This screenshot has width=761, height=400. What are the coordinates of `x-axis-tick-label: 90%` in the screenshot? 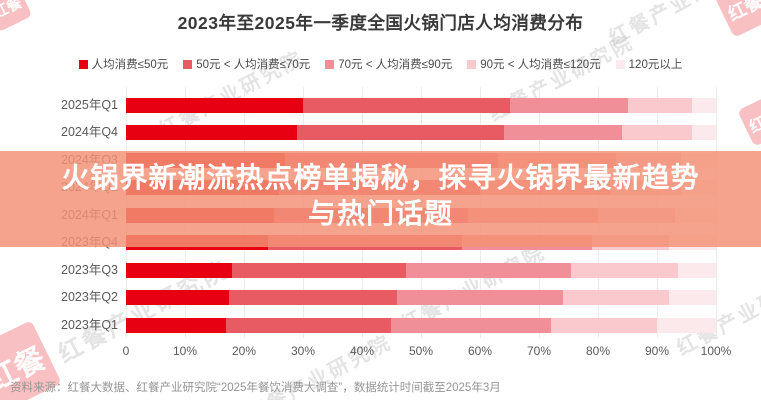 It's located at (657, 351).